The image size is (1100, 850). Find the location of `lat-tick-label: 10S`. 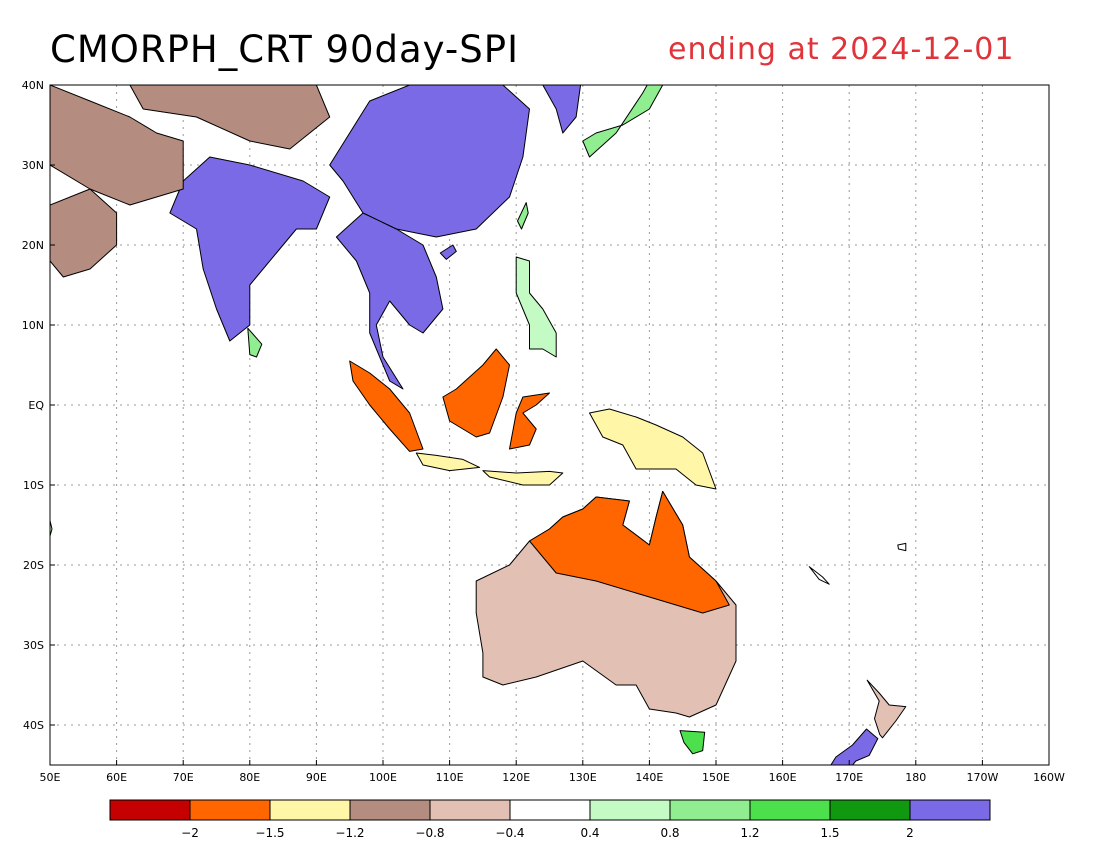

lat-tick-label: 10S is located at coordinates (33, 485).